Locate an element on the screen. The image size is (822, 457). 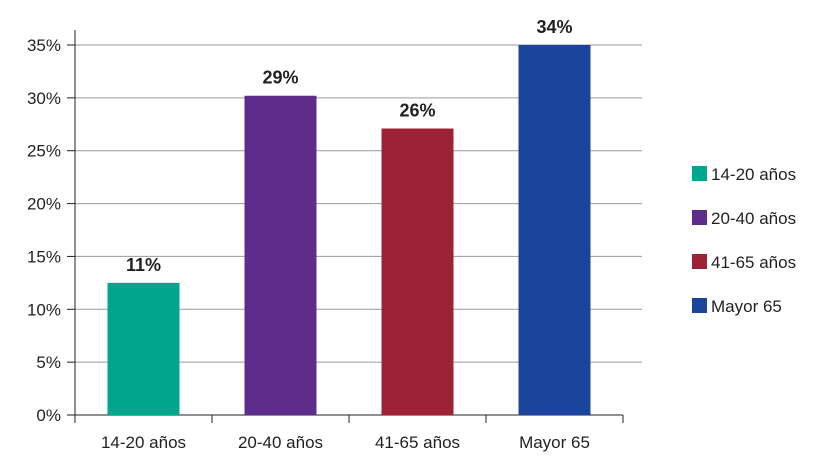
legend: 14-20 años 20-40 años 41-65 años Mayor 65 is located at coordinates (744, 240).